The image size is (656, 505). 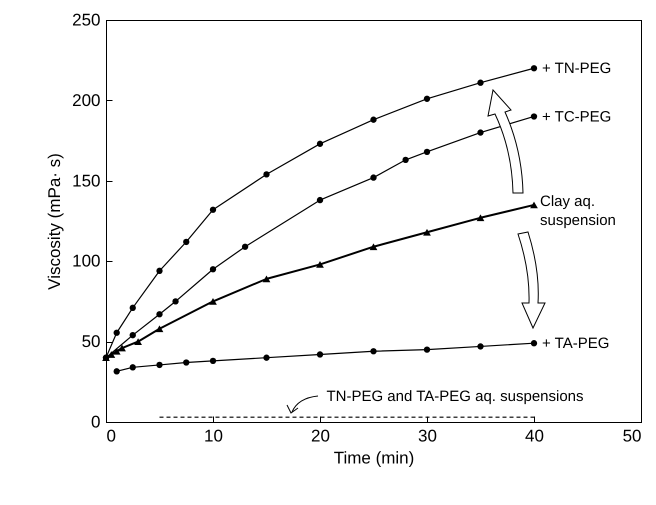 What do you see at coordinates (54, 221) in the screenshot?
I see `y-axis-title: Viscosity (mPa· s)` at bounding box center [54, 221].